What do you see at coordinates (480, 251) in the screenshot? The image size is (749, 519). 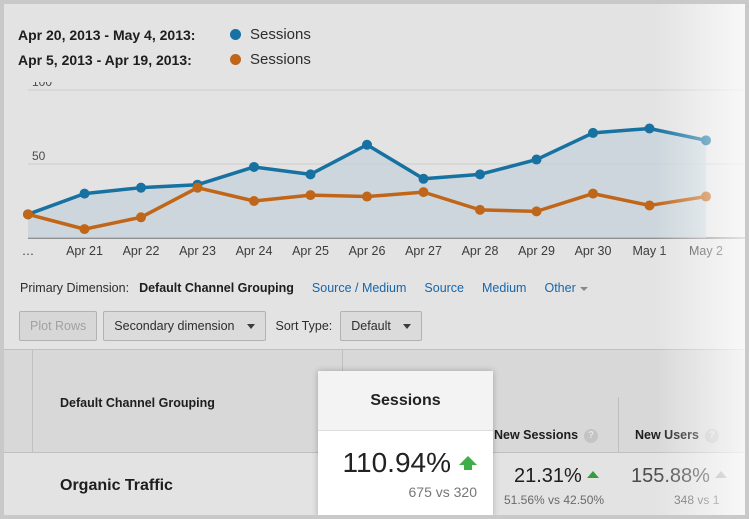 I see `x-tick-label: Apr 28` at bounding box center [480, 251].